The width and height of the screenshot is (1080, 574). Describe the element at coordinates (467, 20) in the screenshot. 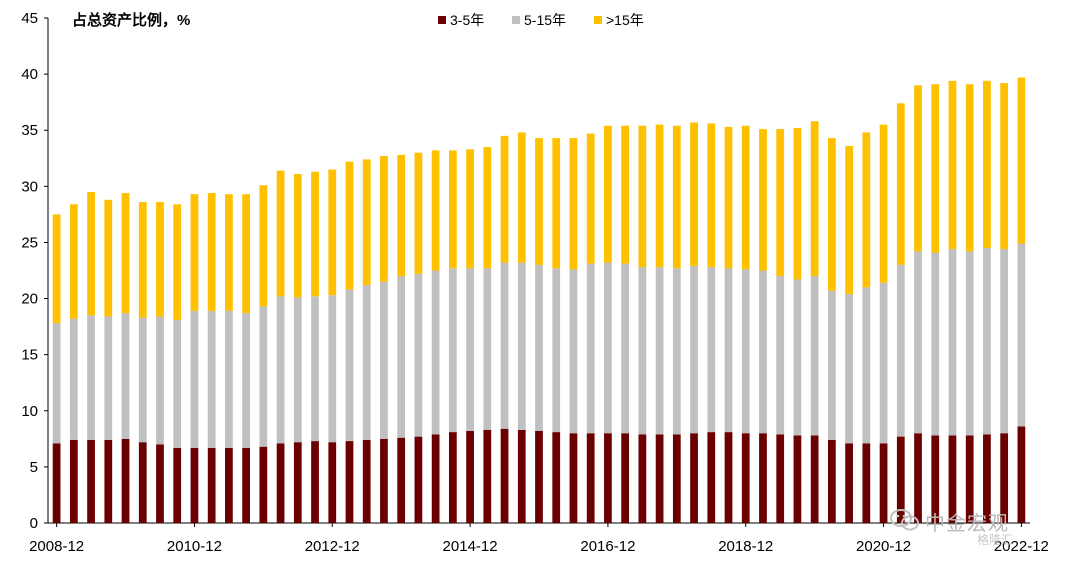

I see `legend-label: 3-5年` at that location.